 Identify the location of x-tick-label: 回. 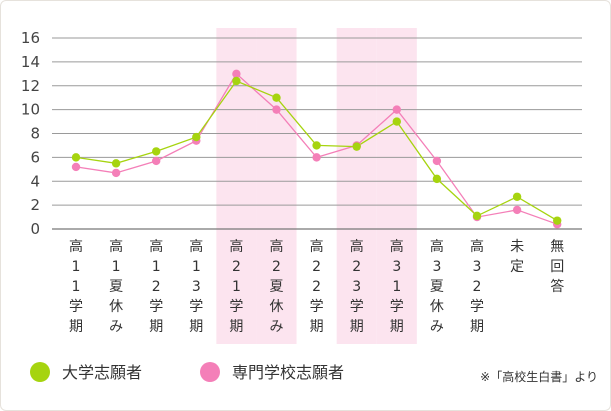
(557, 267).